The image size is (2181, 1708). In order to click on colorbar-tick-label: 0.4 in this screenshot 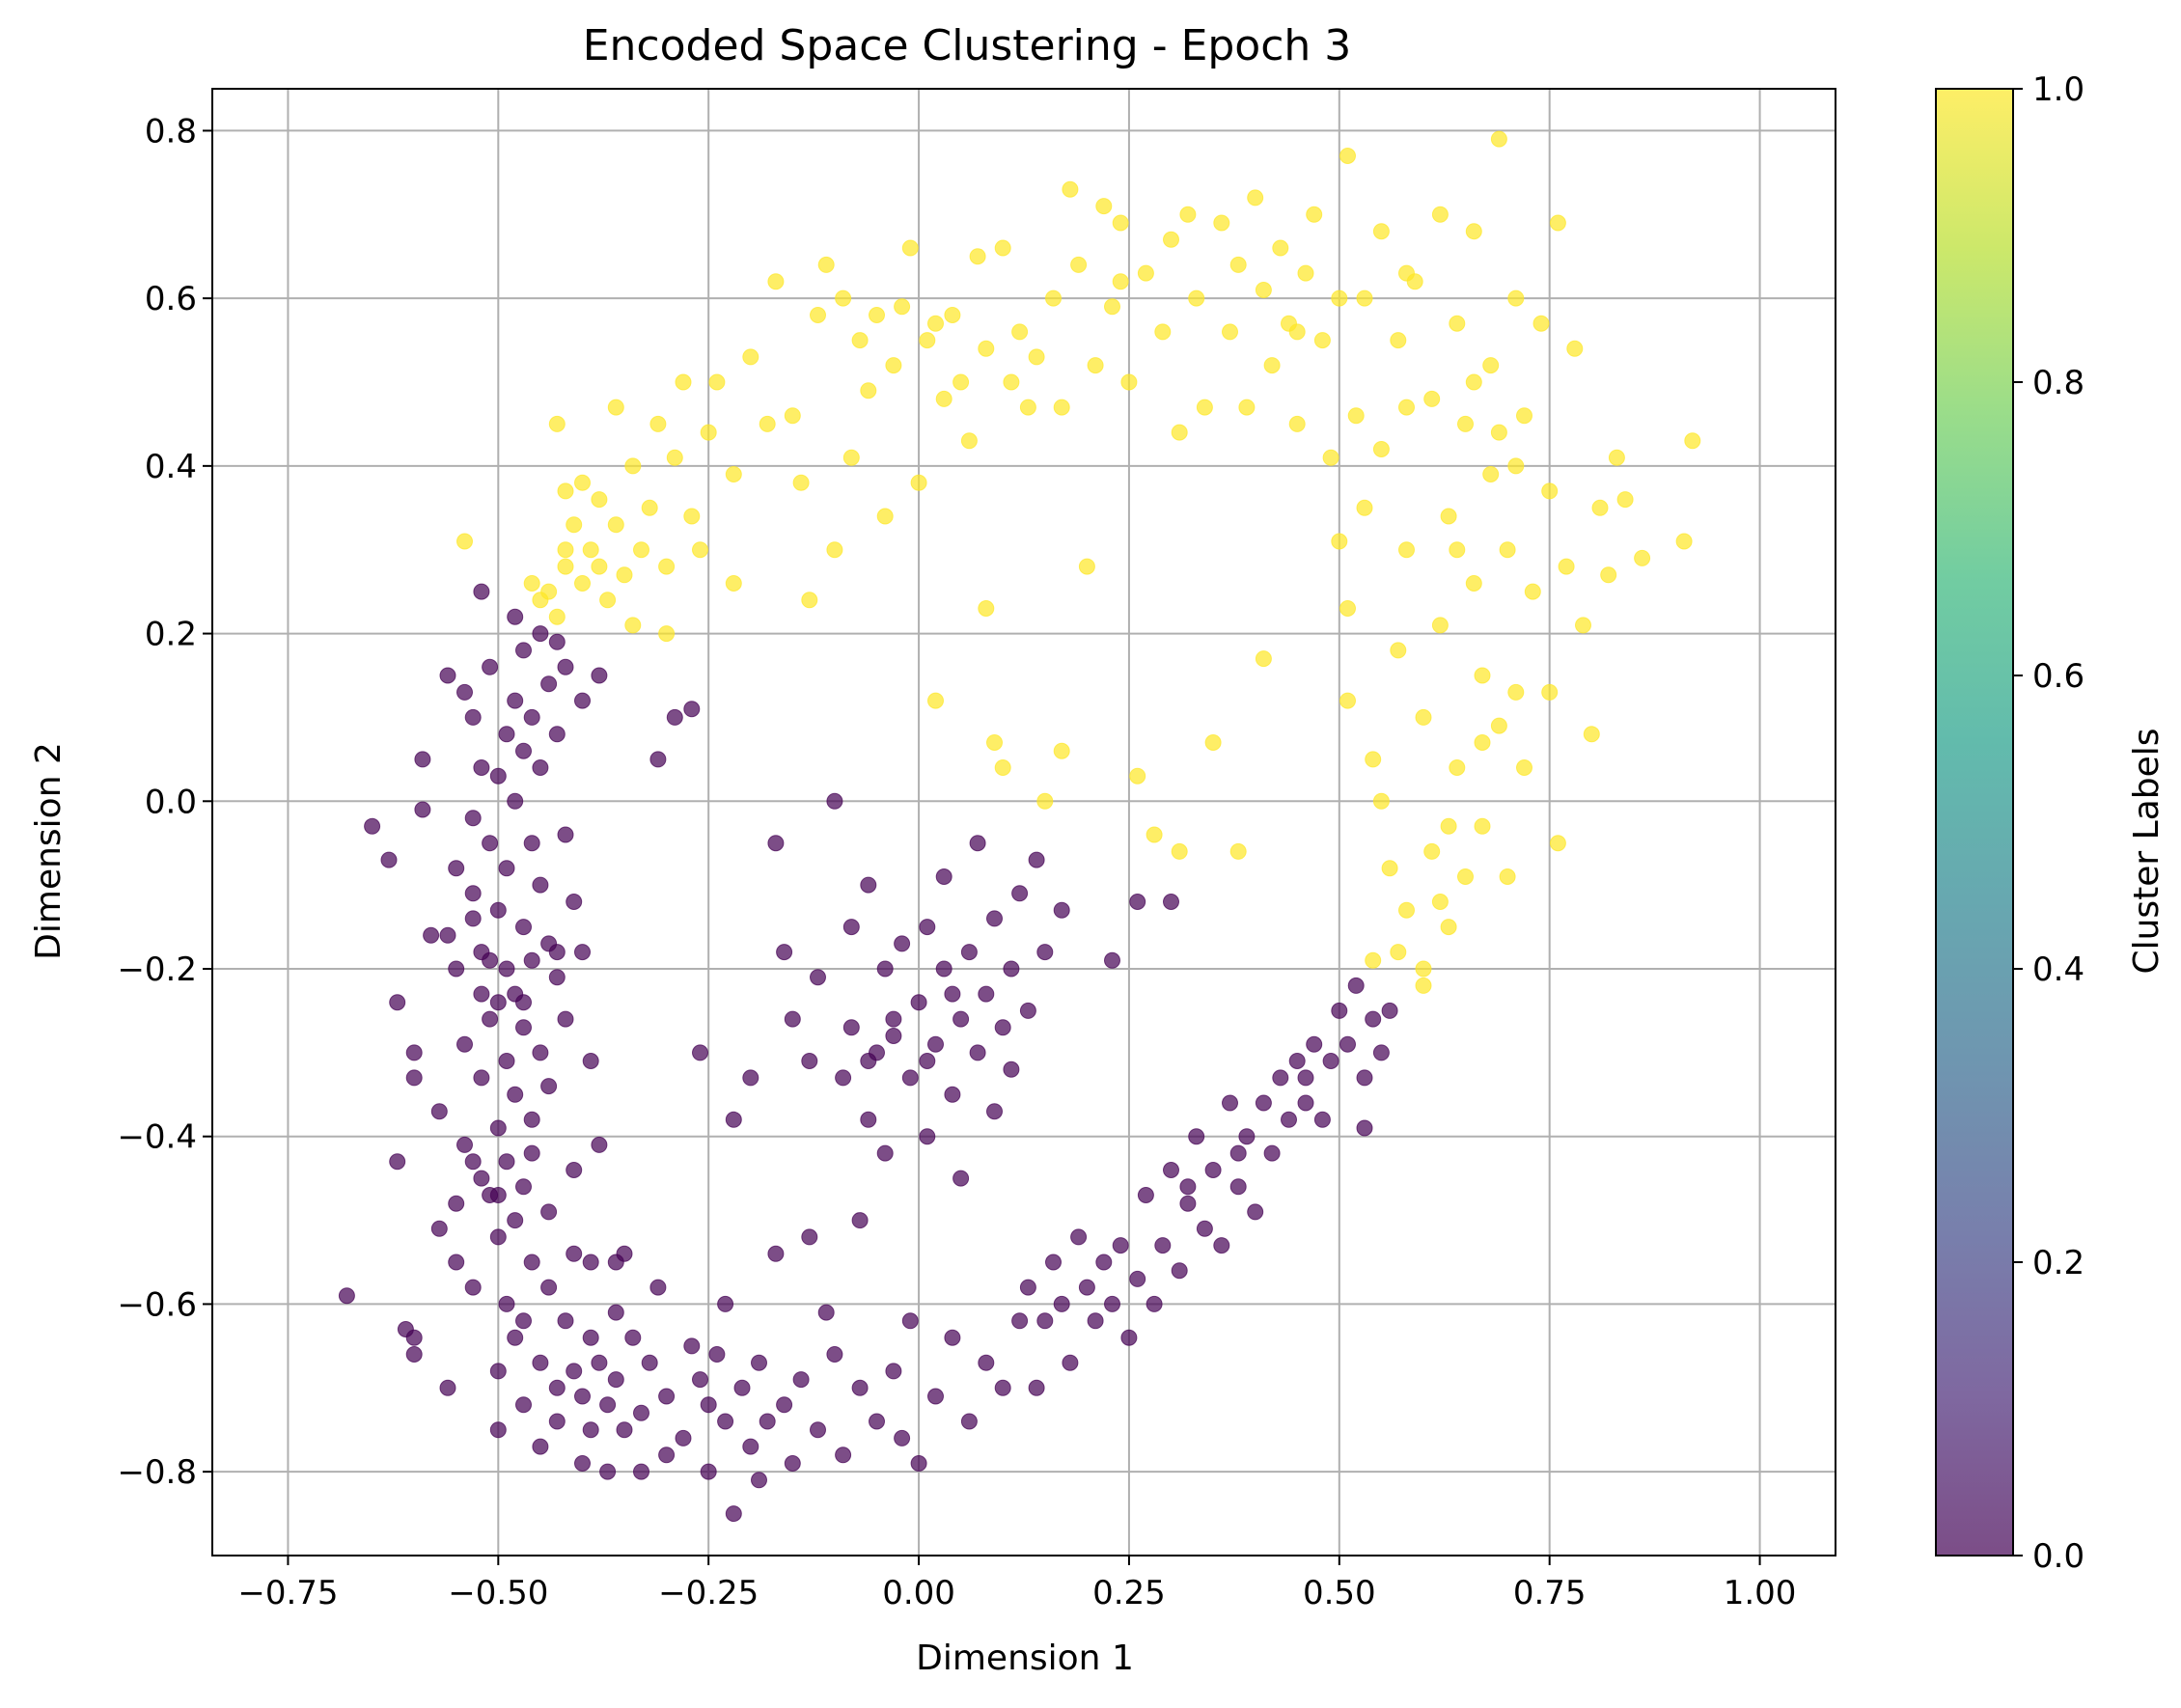, I will do `click(2058, 969)`.